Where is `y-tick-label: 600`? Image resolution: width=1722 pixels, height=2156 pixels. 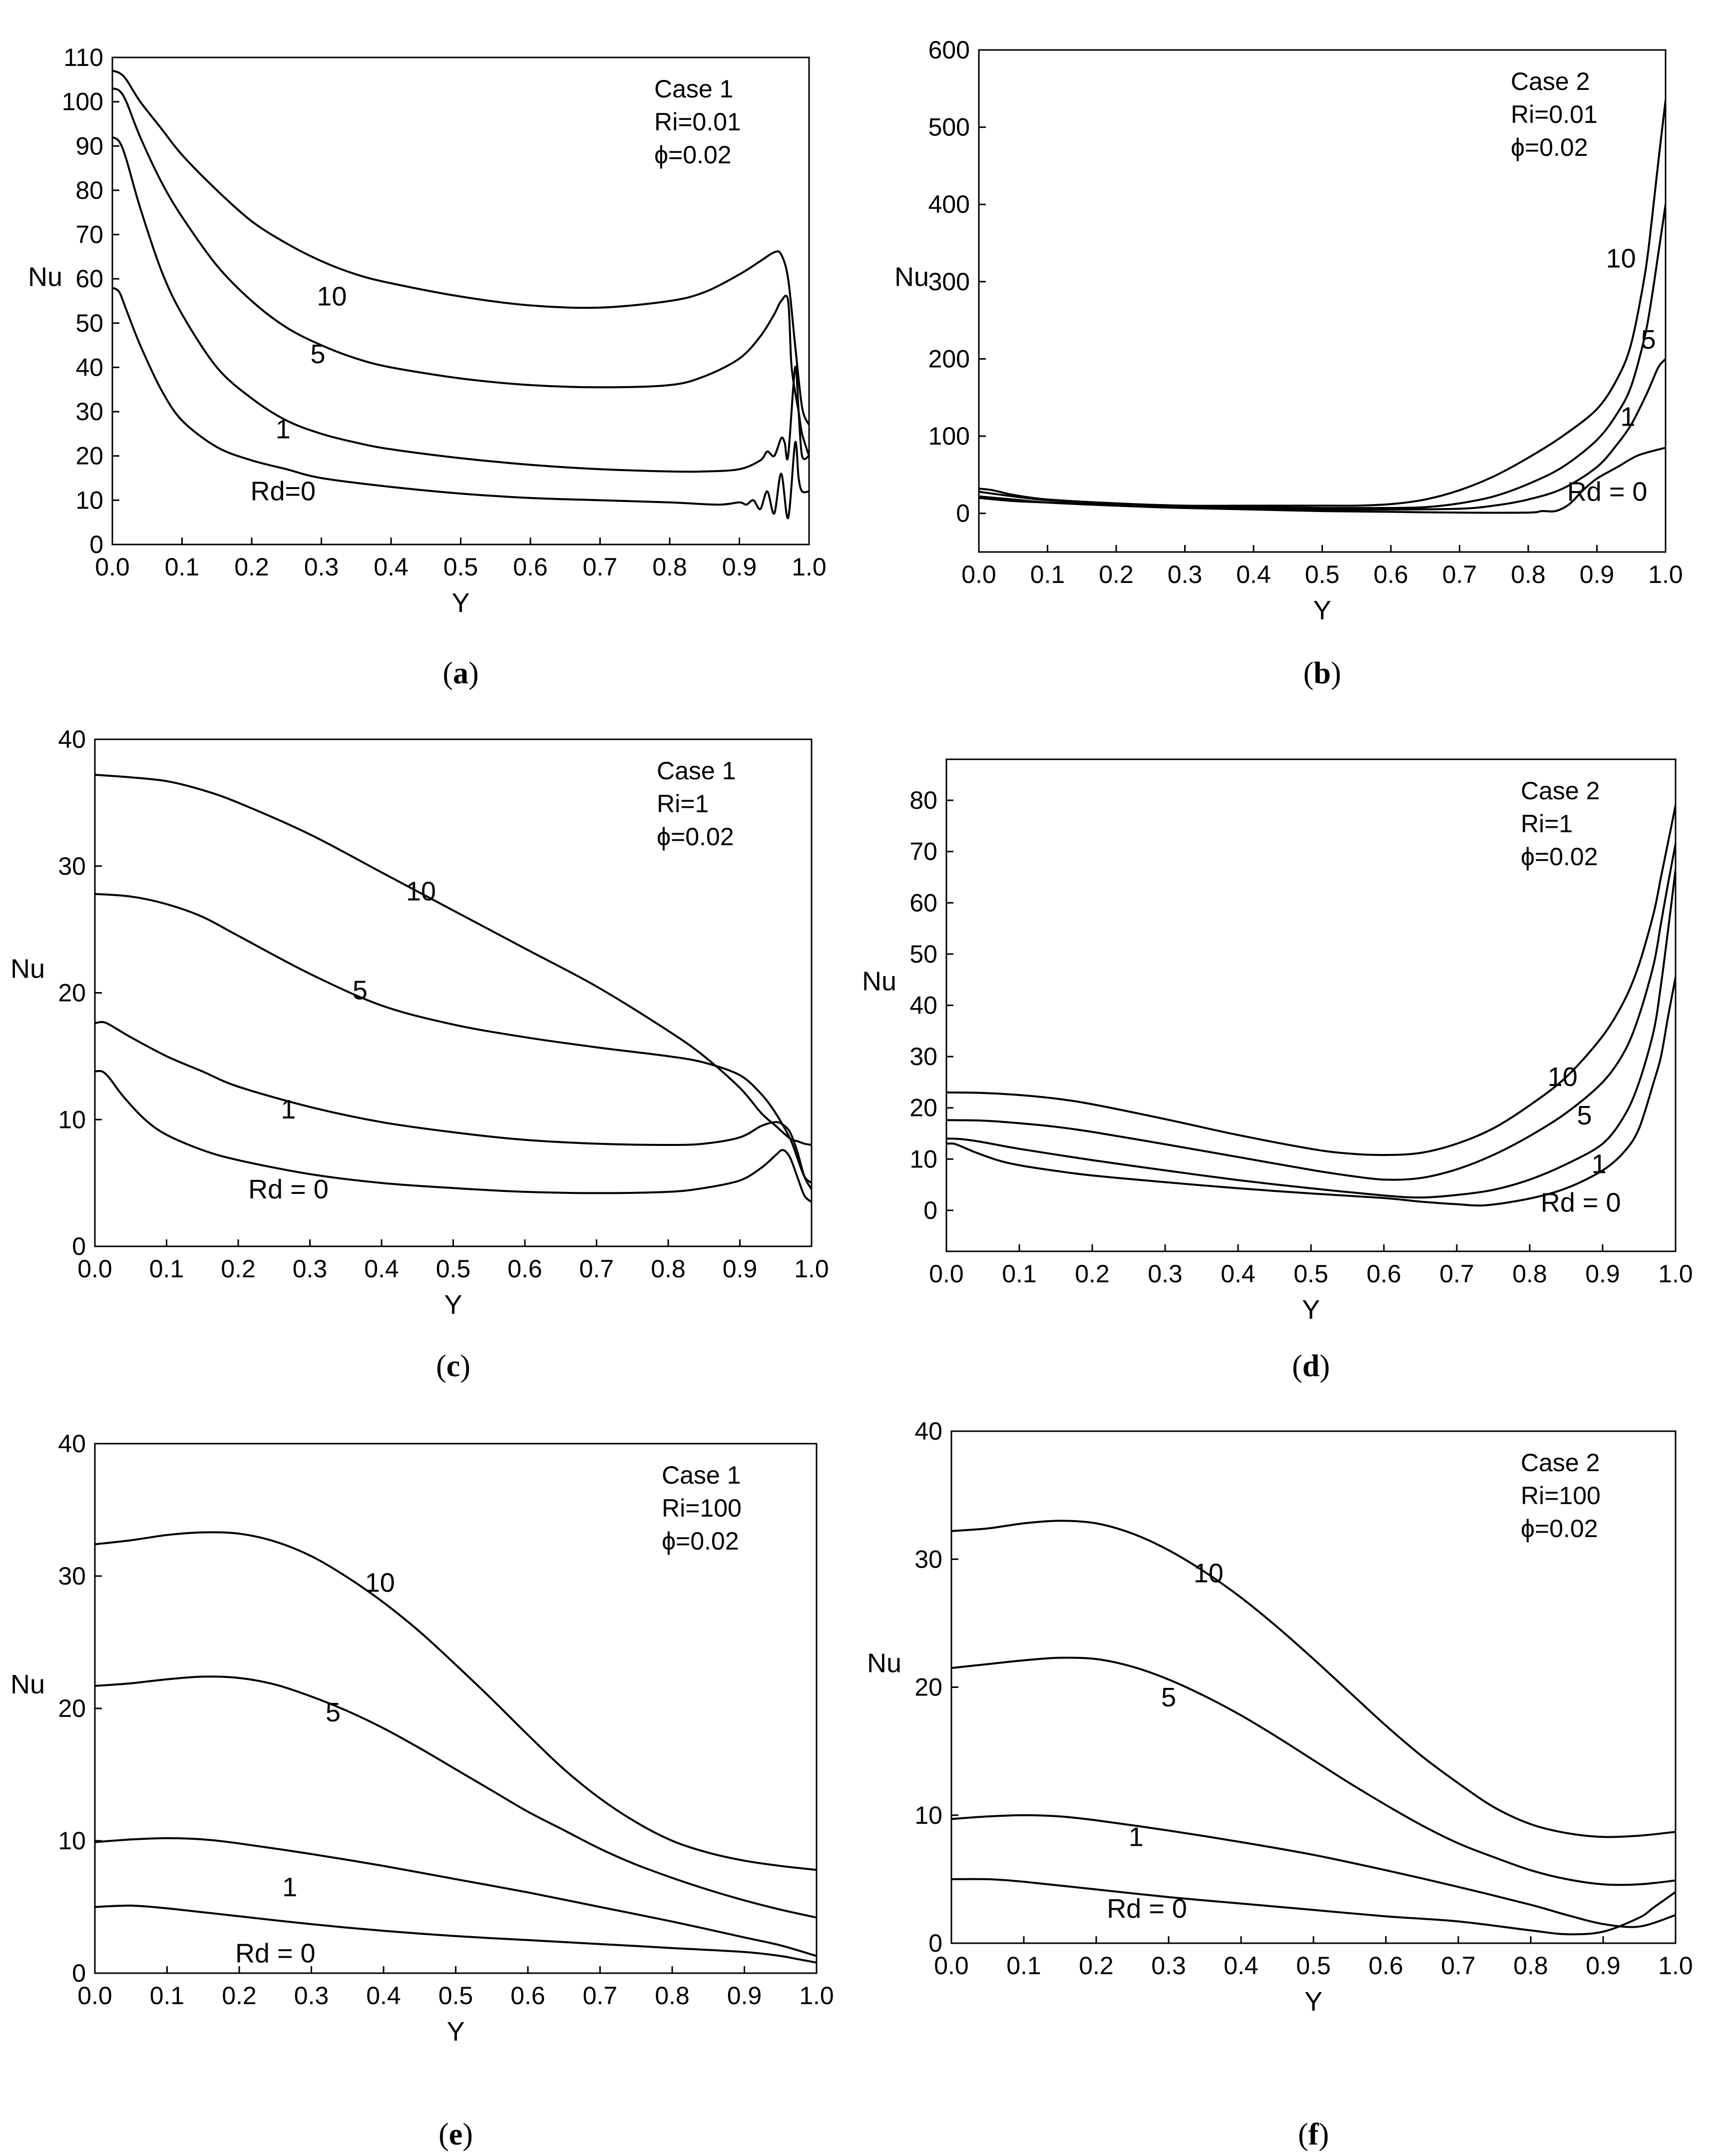 y-tick-label: 600 is located at coordinates (949, 50).